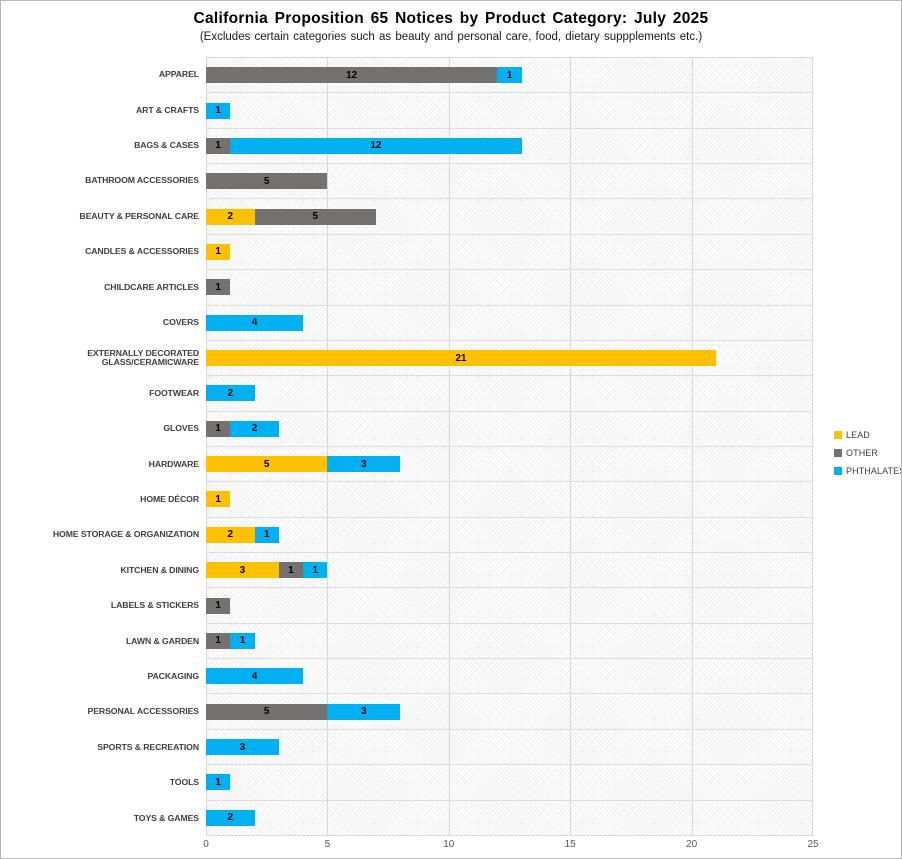 The width and height of the screenshot is (902, 859). Describe the element at coordinates (862, 453) in the screenshot. I see `legend-label: OTHER` at that location.